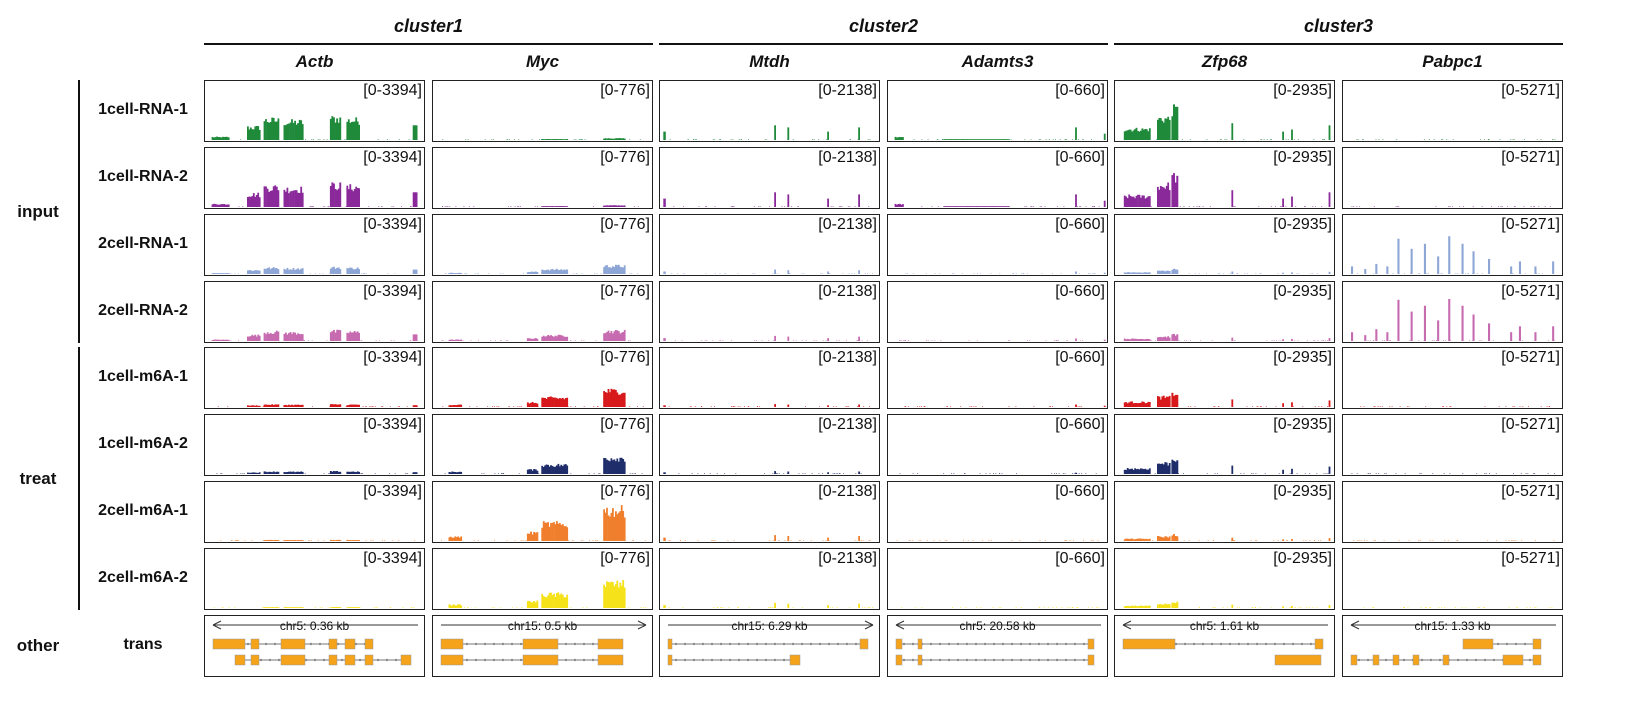 Image resolution: width=1646 pixels, height=727 pixels. What do you see at coordinates (143, 310) in the screenshot?
I see `sample-label: 2cell-RNA-2` at bounding box center [143, 310].